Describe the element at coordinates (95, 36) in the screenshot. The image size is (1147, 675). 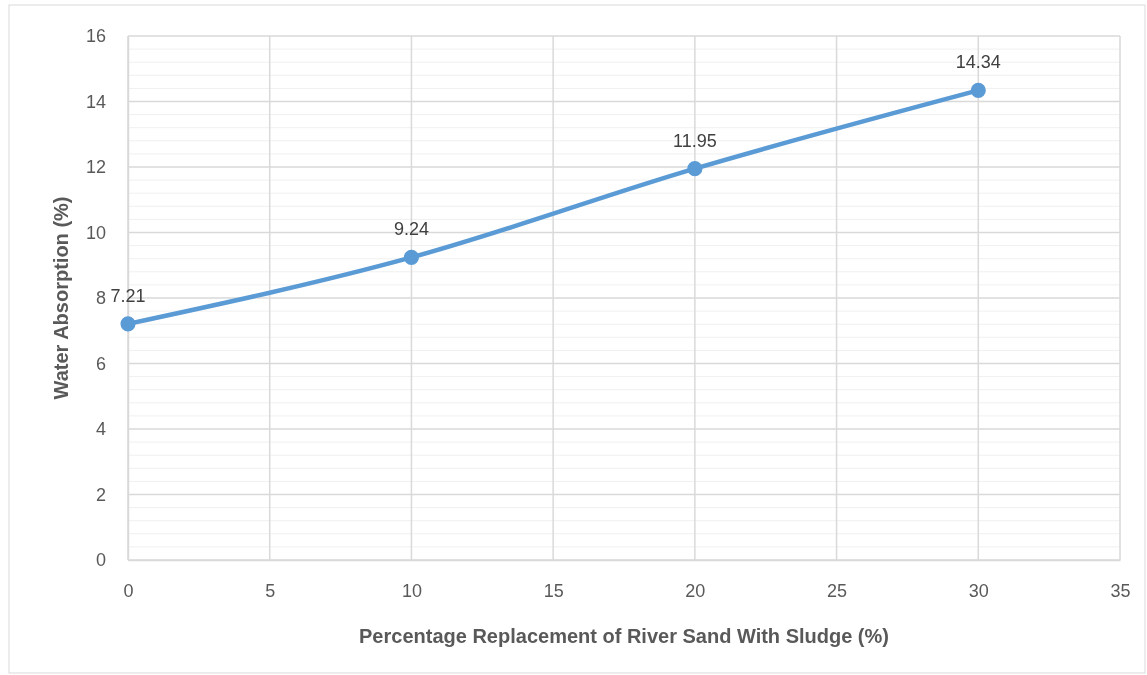
I see `y-tick-label: 16` at that location.